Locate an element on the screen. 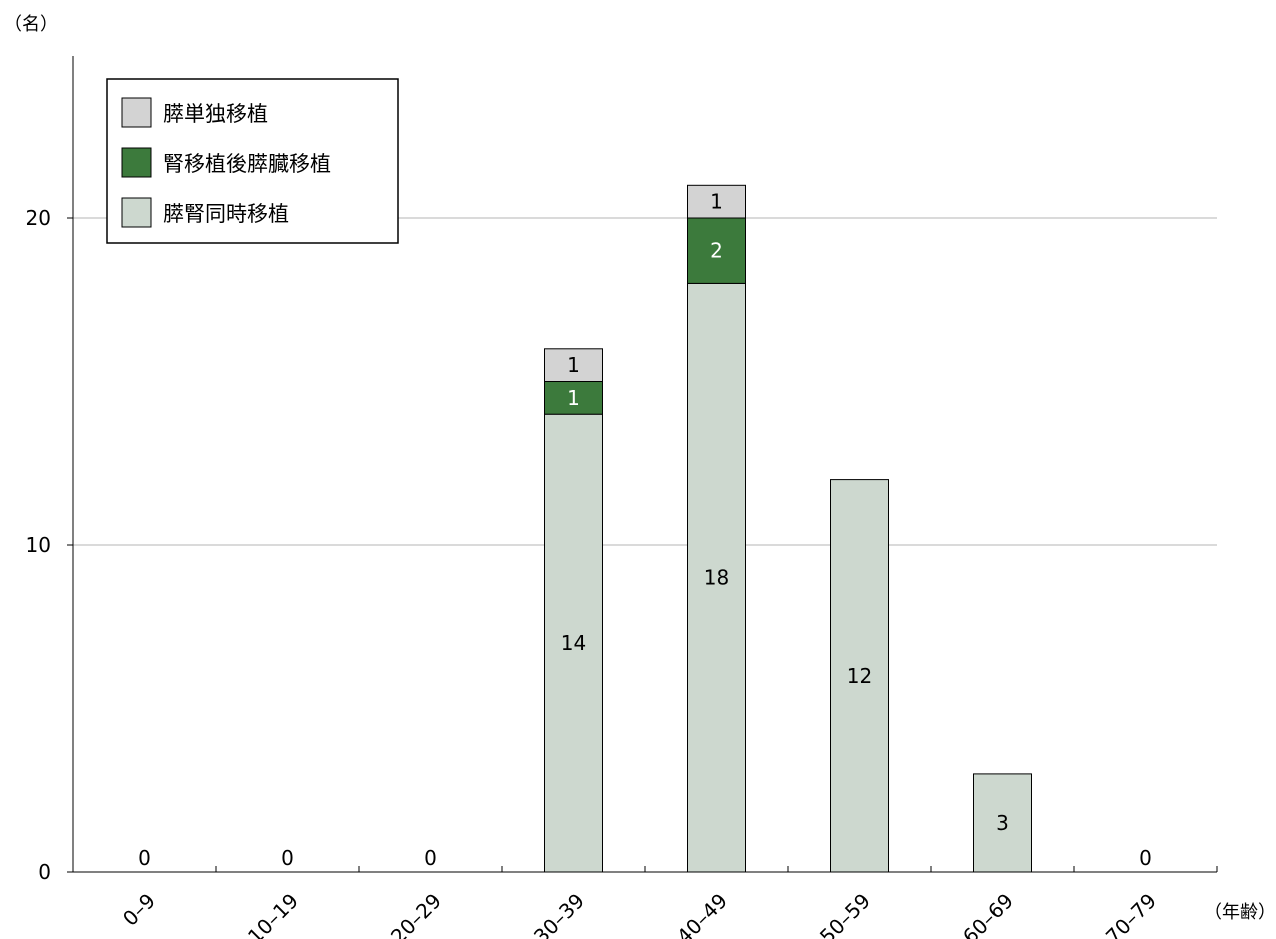 This screenshot has height=939, width=1276. x-tick-label: 20–29 is located at coordinates (416, 914).